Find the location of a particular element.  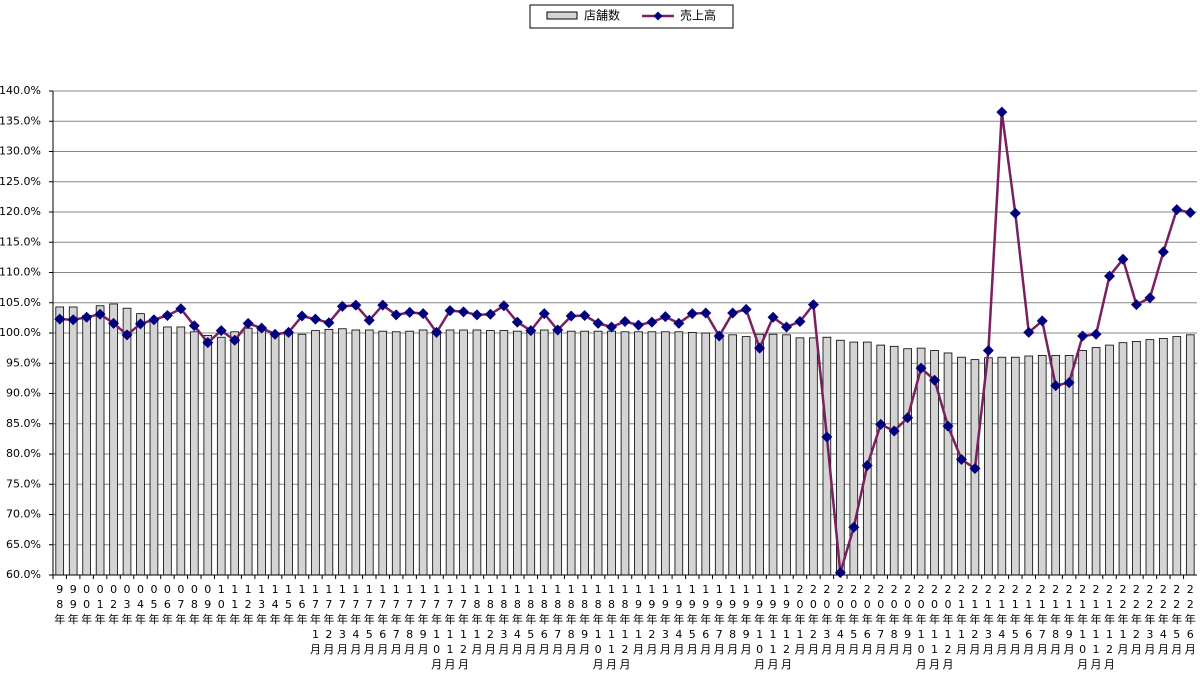

y-tick-label: 110.0% is located at coordinates (20, 272).